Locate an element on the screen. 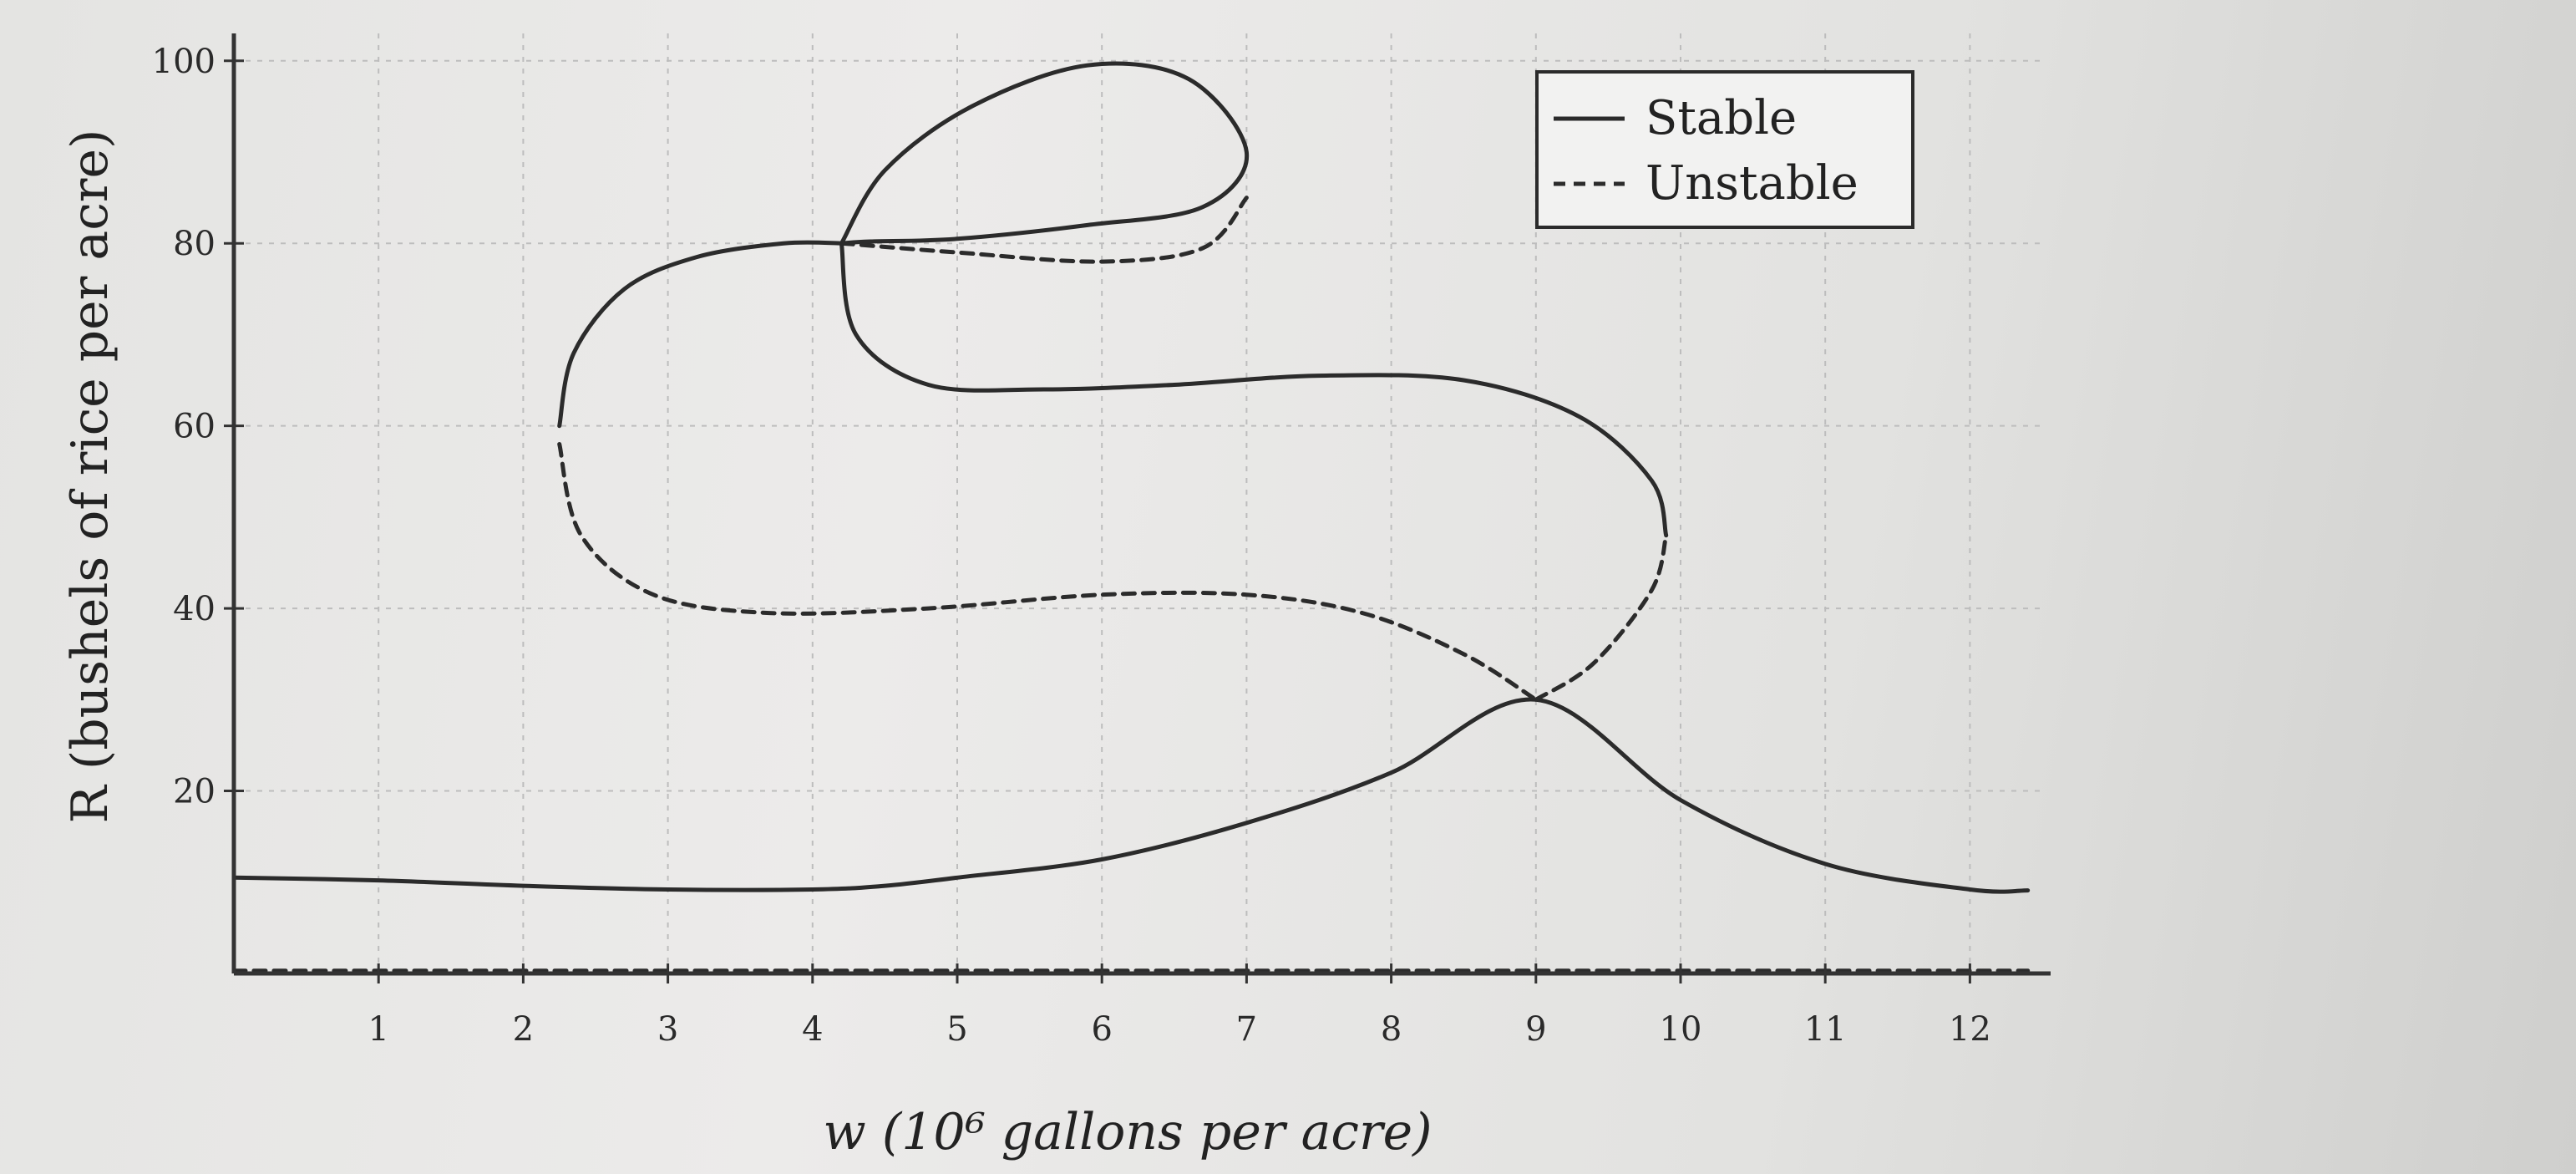  y-ticks: 20 40 60 80 100 is located at coordinates (198, 427).